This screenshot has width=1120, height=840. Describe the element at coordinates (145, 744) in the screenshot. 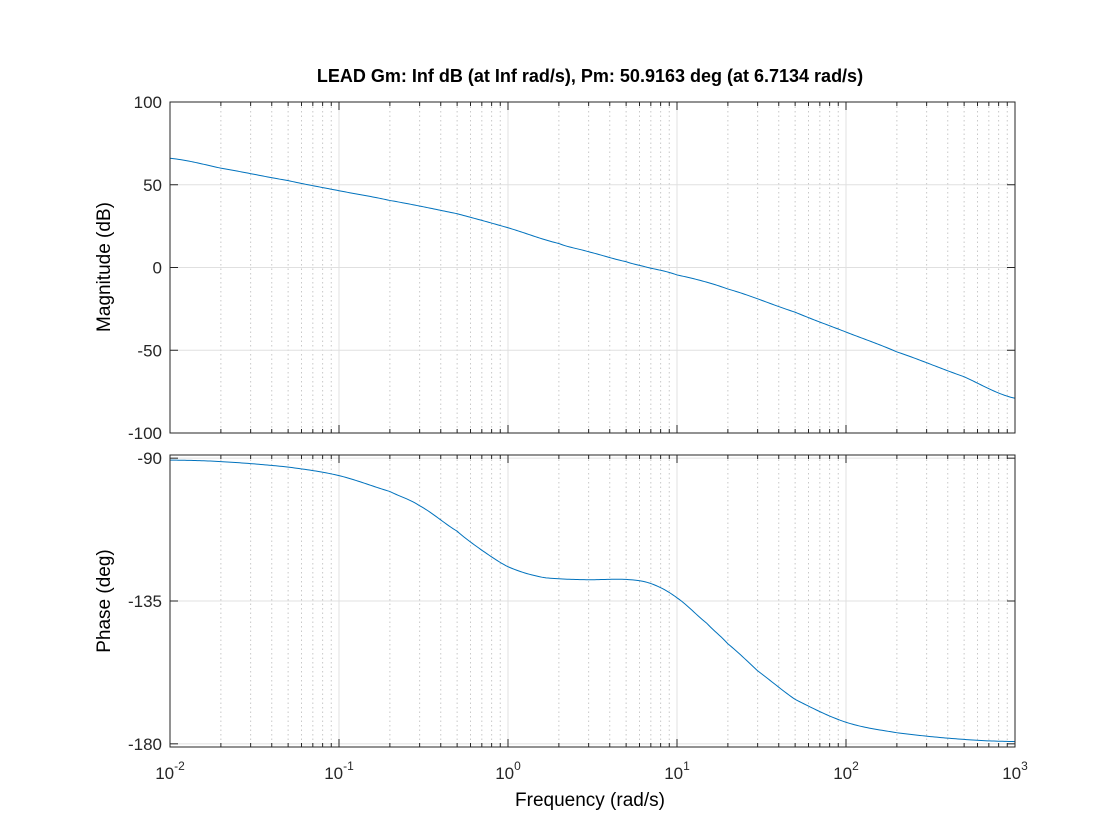

I see `y-tick-label: -180` at that location.